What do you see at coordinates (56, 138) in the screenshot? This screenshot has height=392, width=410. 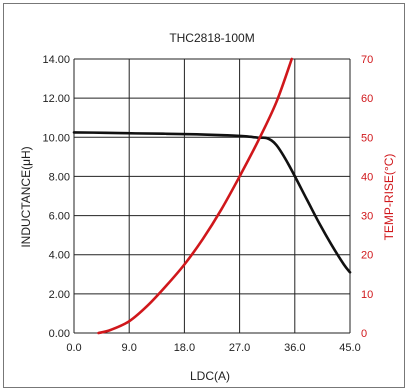 I see `y-left-tick-label: 10.00` at bounding box center [56, 138].